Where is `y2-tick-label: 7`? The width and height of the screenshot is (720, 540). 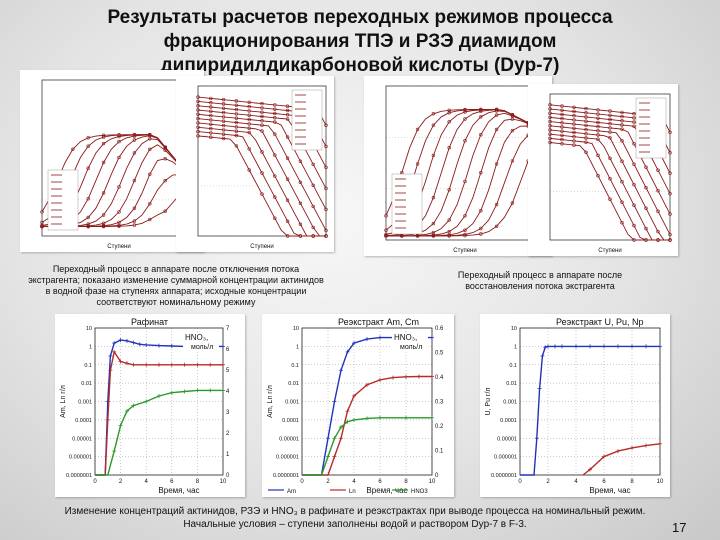
y2-tick-label: 7 is located at coordinates (228, 329).